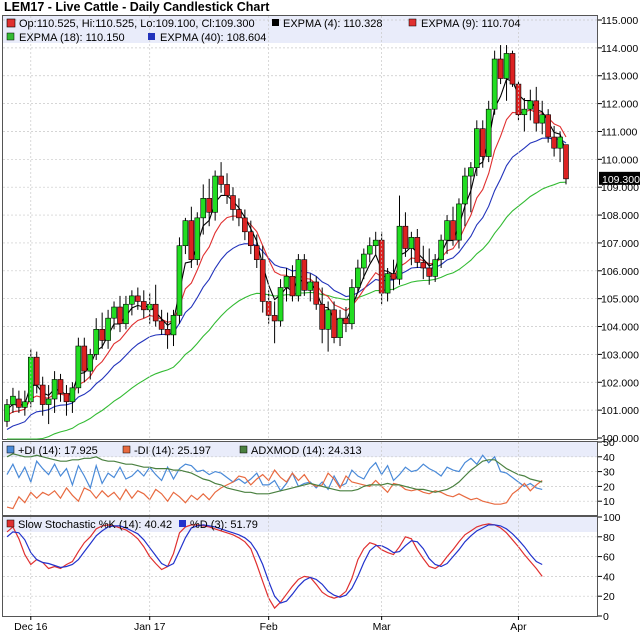 Image resolution: width=640 pixels, height=634 pixels. I want to click on legend-label-plus-di: +DI (14): 17.925, so click(58, 451).